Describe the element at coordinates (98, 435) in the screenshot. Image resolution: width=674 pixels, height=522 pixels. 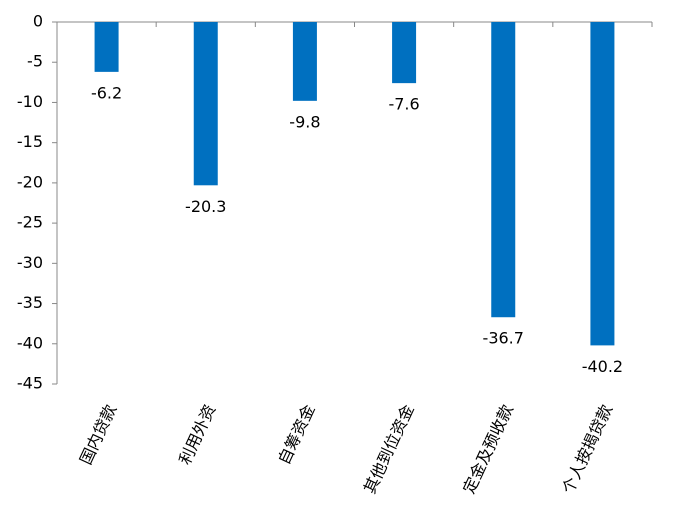
I see `x-tick-label: 国内贷款` at that location.